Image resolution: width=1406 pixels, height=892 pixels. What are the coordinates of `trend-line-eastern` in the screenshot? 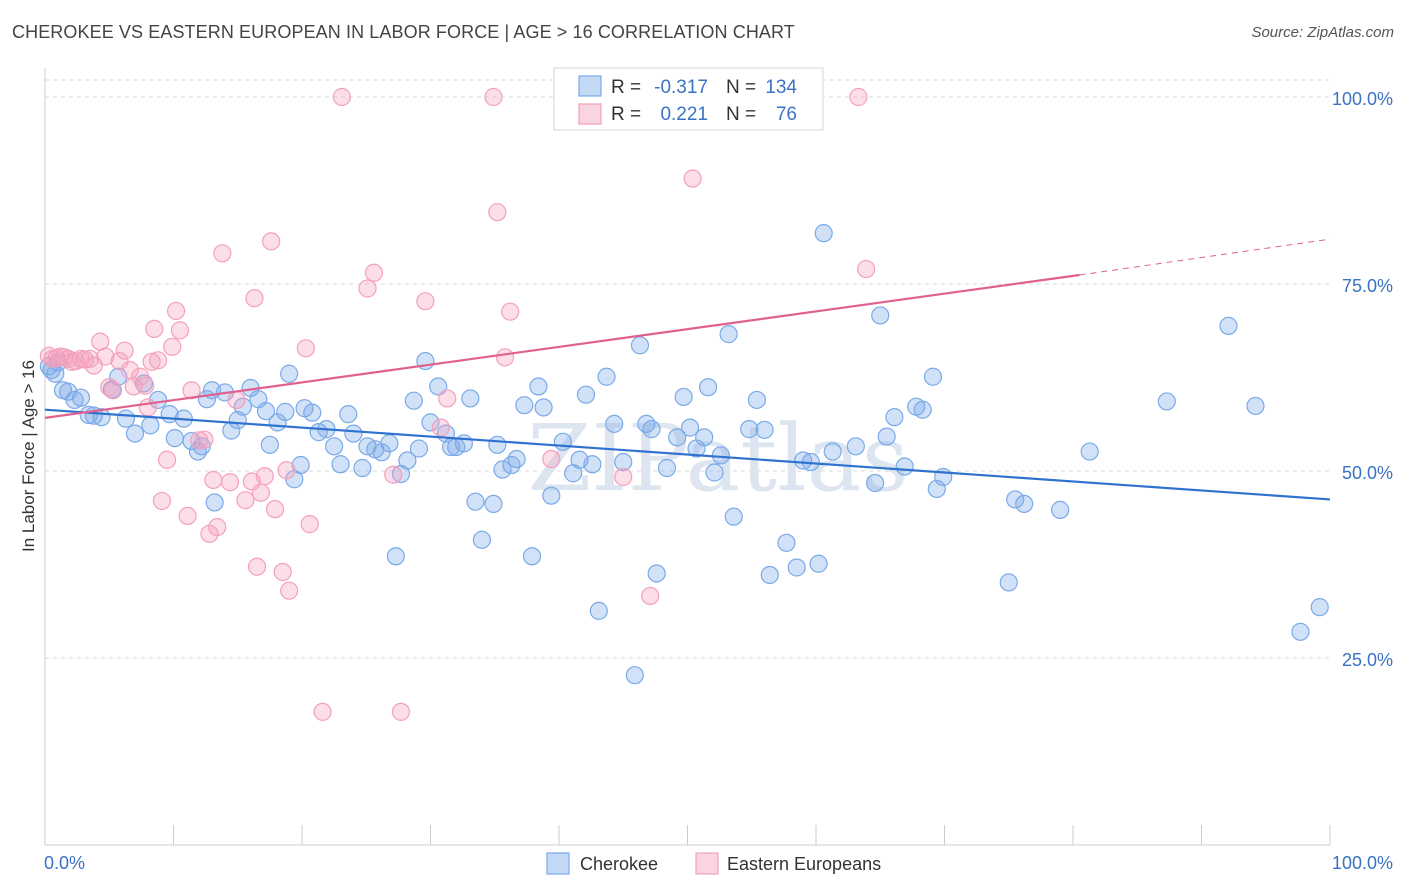 It's located at (562, 346).